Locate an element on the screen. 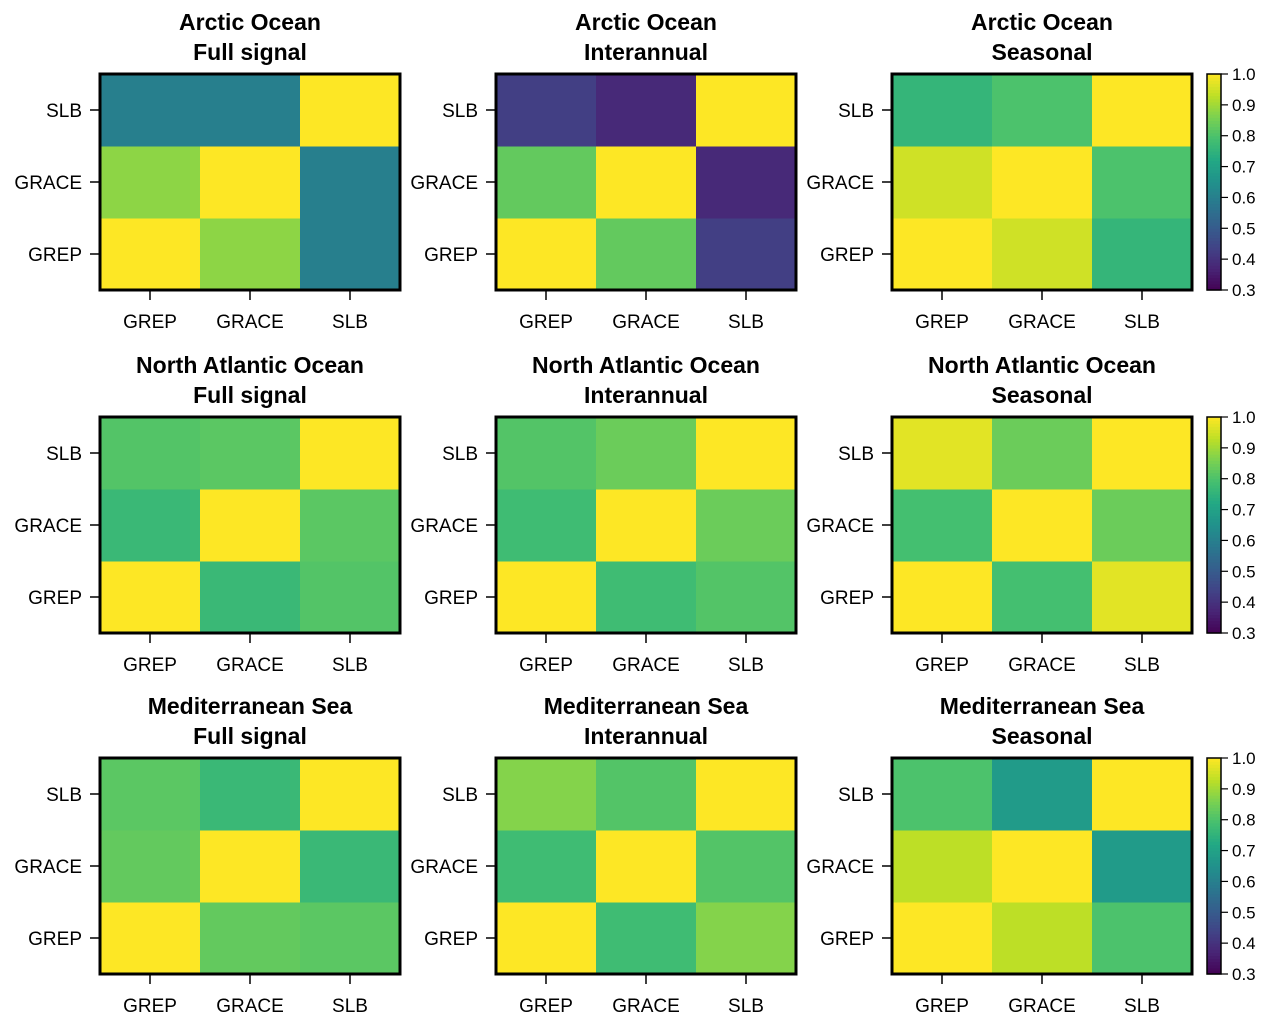  colorbar-tick-label: 0.4 is located at coordinates (1244, 259).